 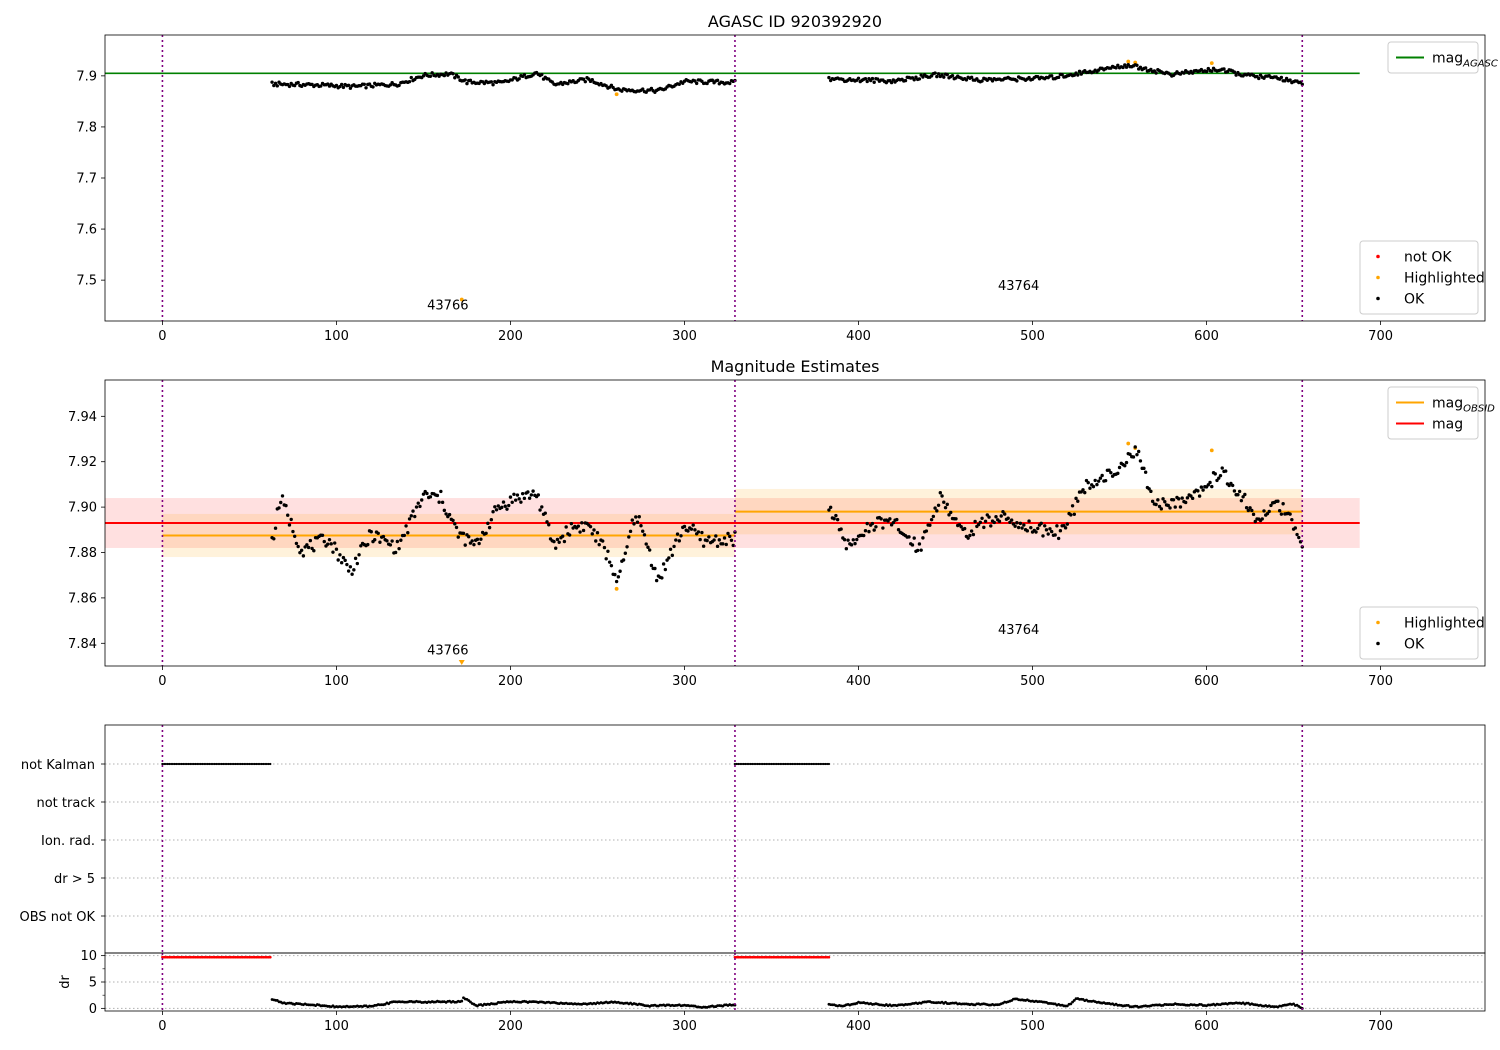 I want to click on flag-category-label: not track, so click(x=65, y=803).